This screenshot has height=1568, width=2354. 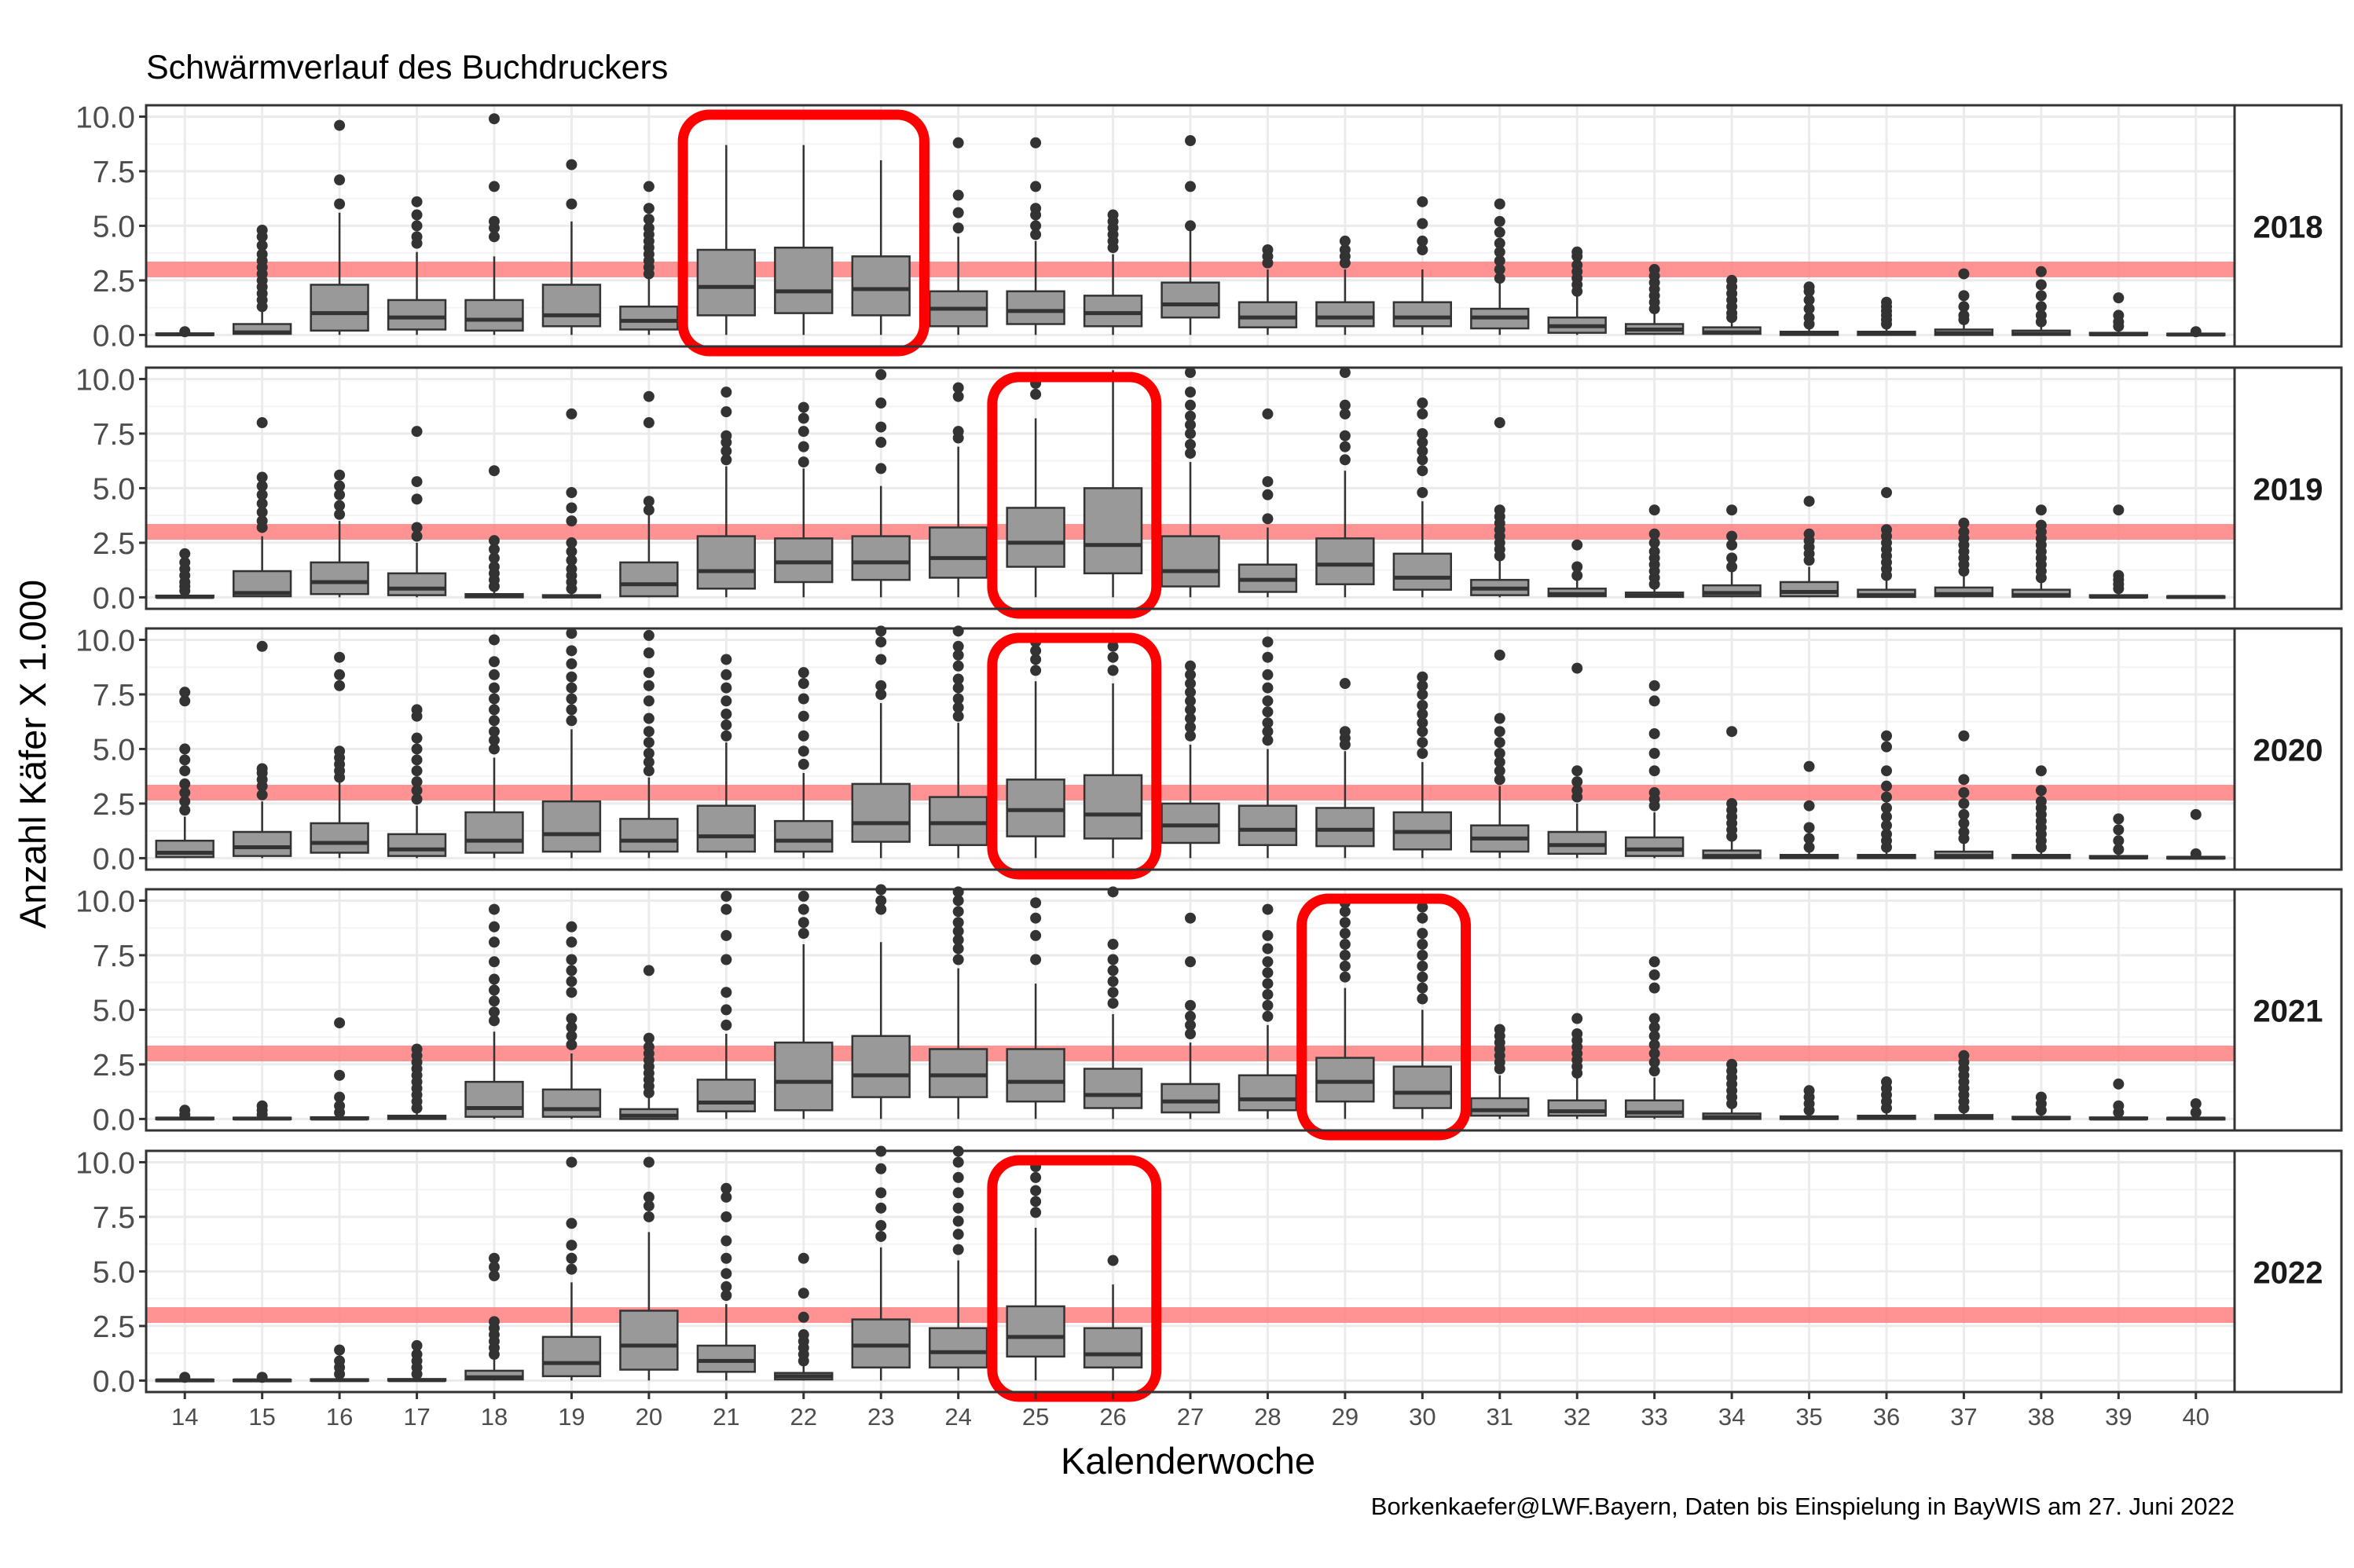 I want to click on x-axis-label: Kalenderwoche, so click(x=1188, y=1461).